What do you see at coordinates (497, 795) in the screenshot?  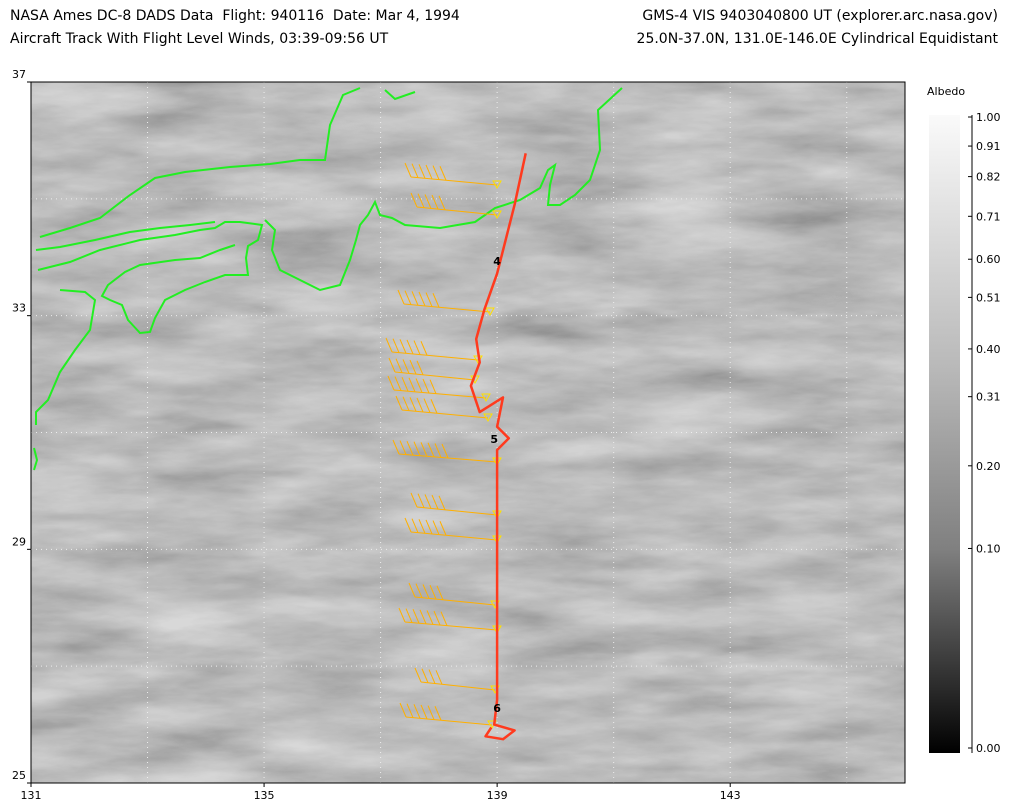 I see `x-tick-label: 139` at bounding box center [497, 795].